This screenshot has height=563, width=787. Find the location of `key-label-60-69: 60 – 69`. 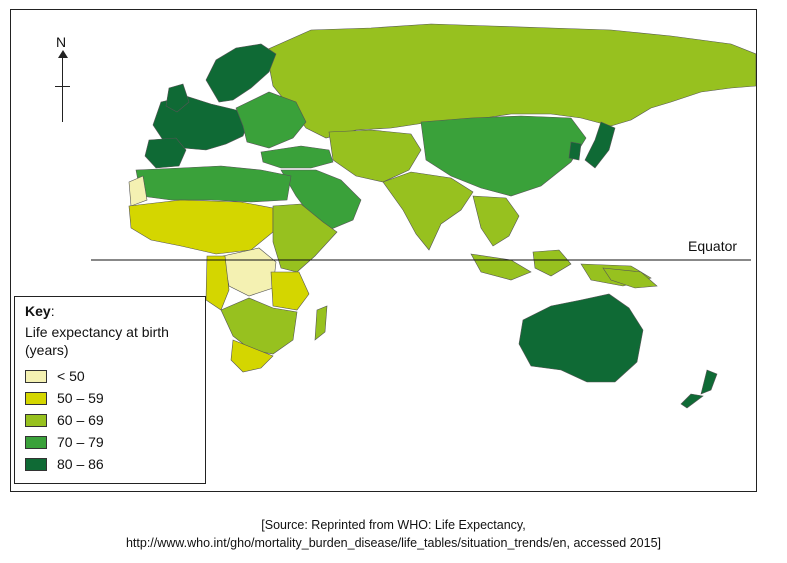

key-label-60-69: 60 – 69 is located at coordinates (80, 420).